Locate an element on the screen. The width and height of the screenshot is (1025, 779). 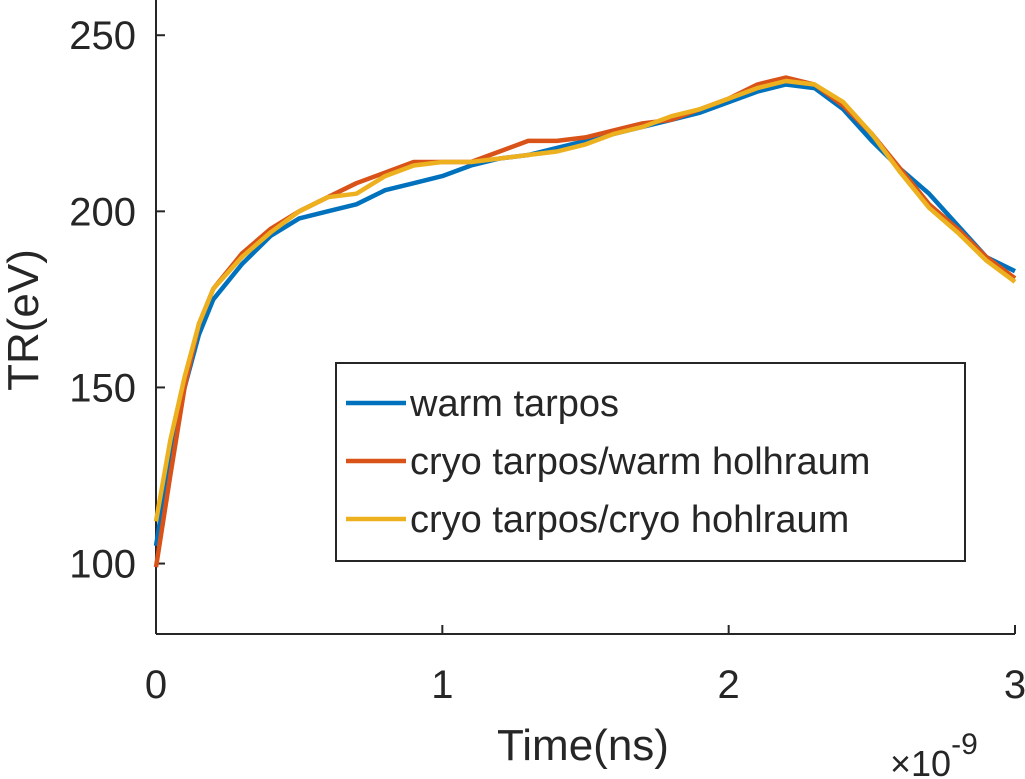
legend-label: cryo tarpos/cryo hohlraum is located at coordinates (629, 520).